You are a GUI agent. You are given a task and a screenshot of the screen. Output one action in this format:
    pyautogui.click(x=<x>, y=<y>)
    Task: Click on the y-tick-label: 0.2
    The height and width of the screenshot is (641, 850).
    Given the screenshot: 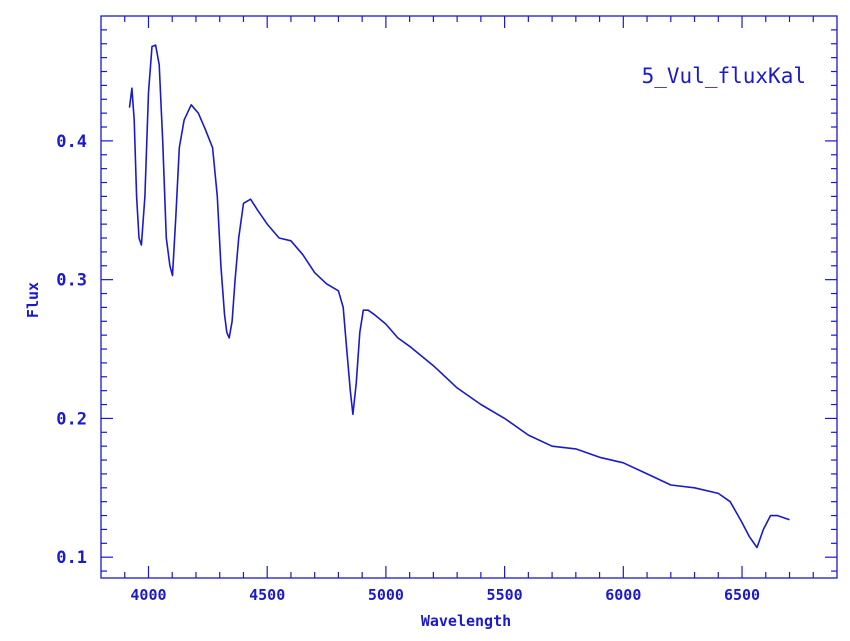 What is the action you would take?
    pyautogui.click(x=71, y=419)
    